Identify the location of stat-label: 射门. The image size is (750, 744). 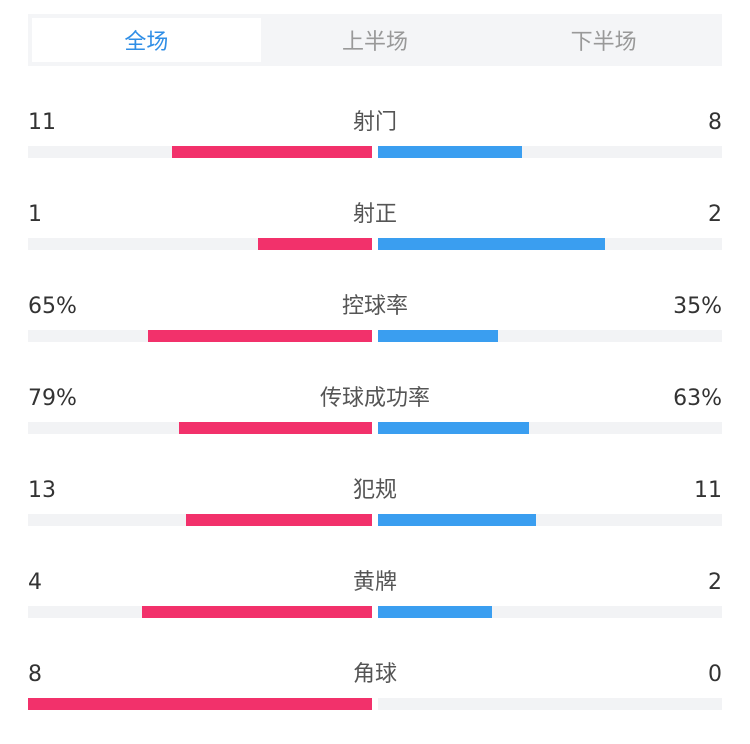
(374, 122).